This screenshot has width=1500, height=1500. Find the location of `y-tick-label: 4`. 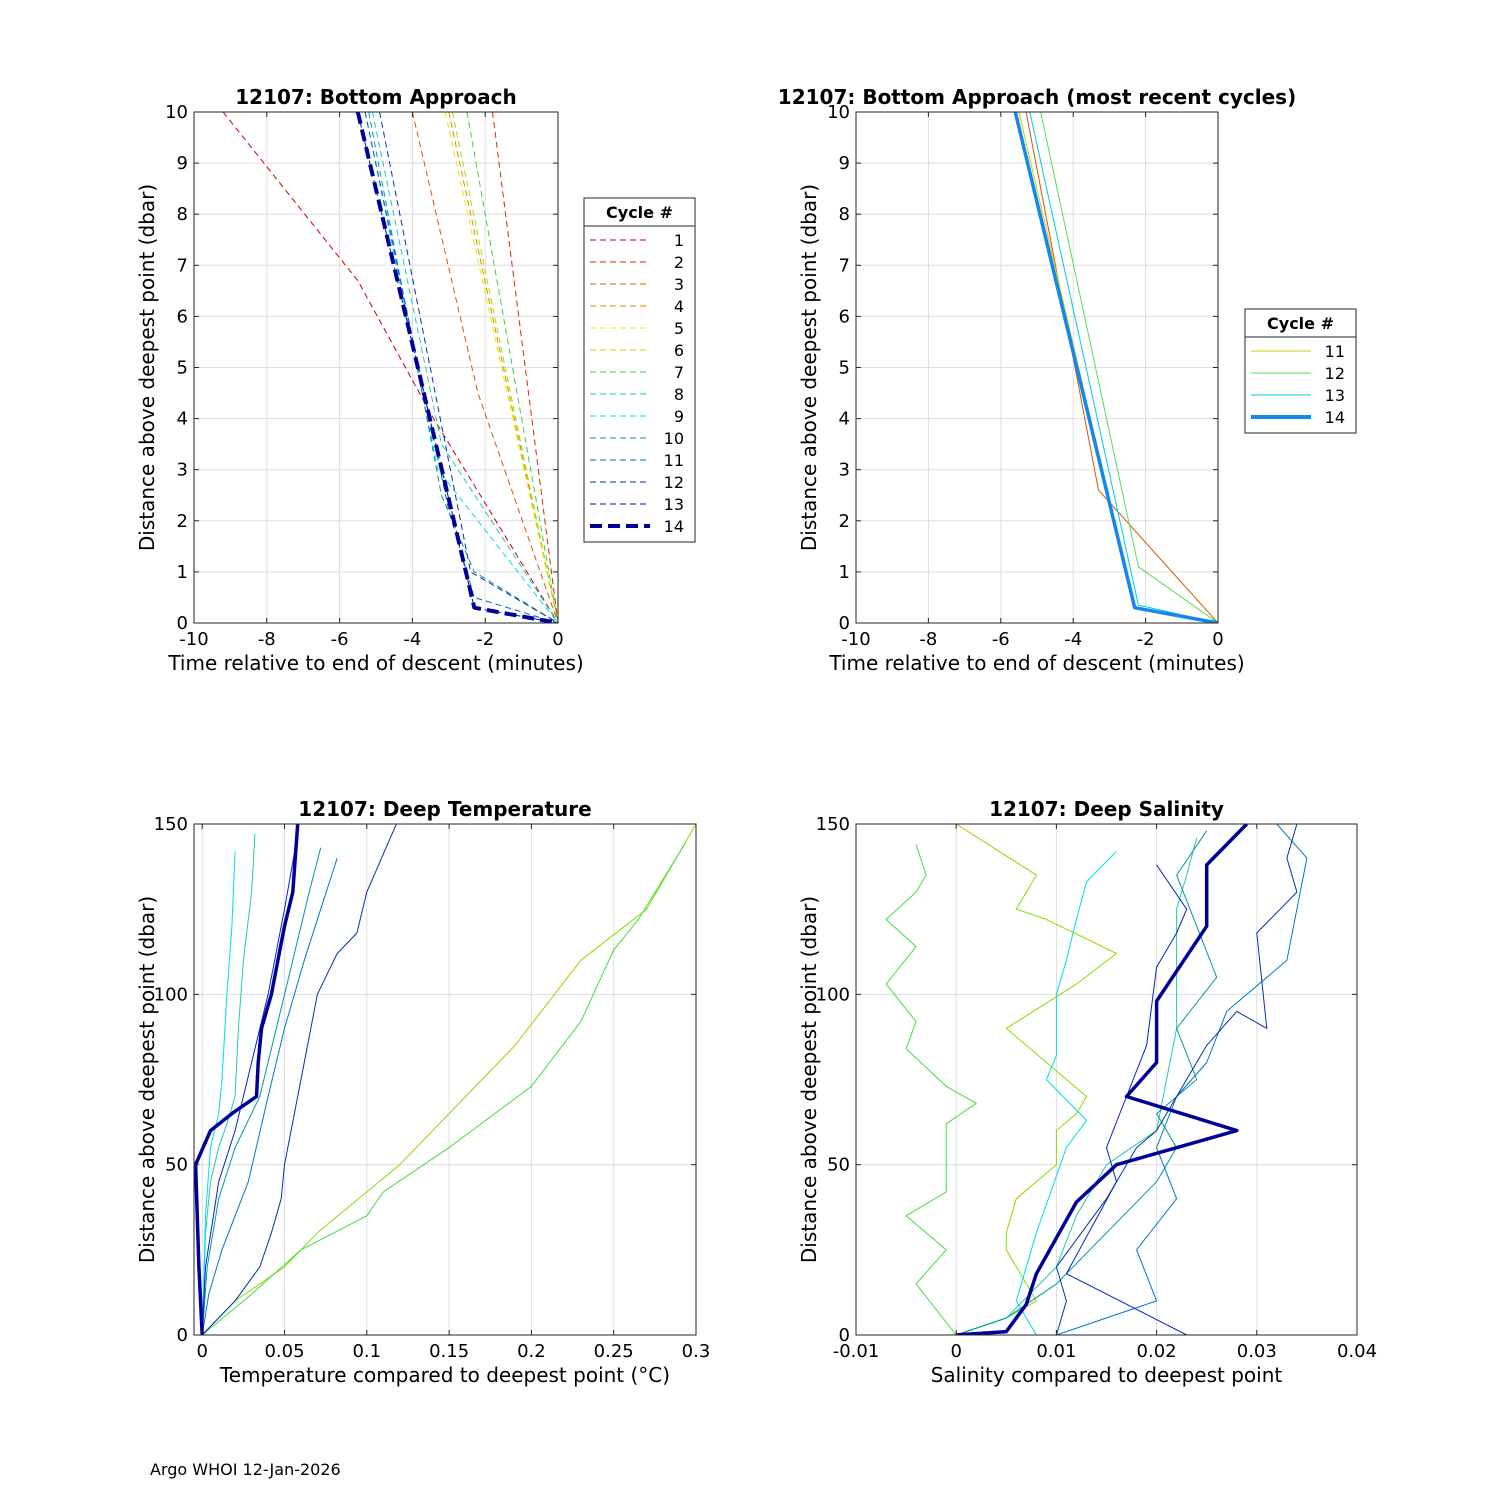

y-tick-label: 4 is located at coordinates (182, 419).